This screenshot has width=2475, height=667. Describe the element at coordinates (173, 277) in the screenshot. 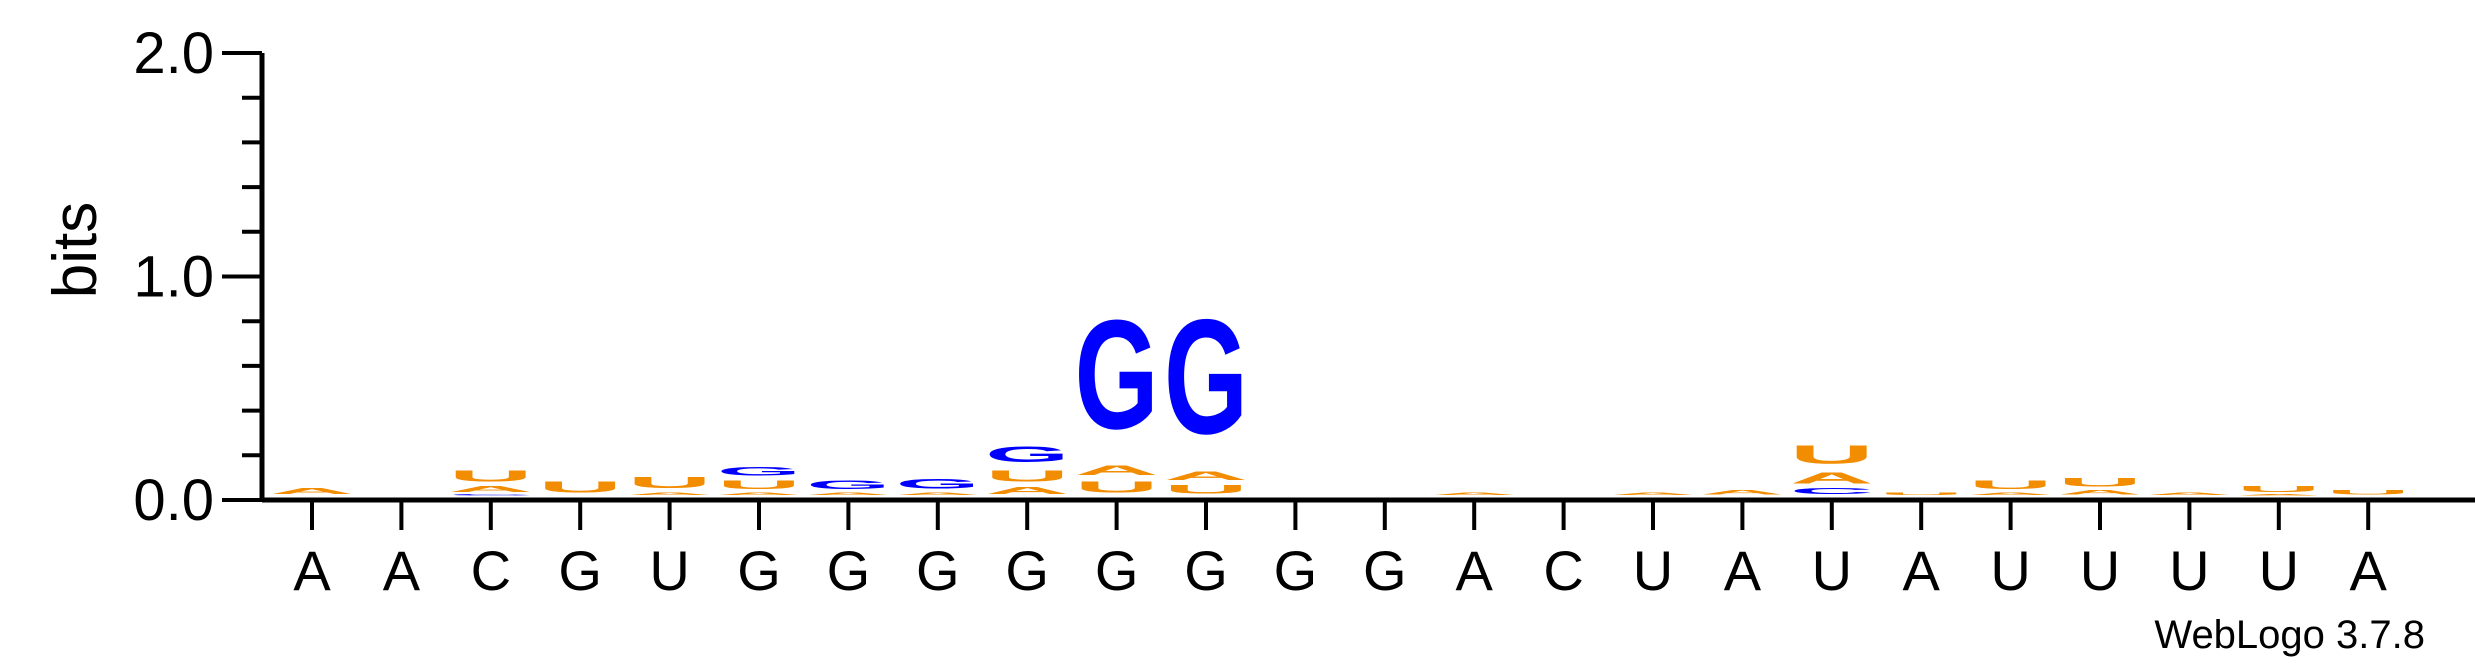

I see `y-tick-label: 1.0` at that location.